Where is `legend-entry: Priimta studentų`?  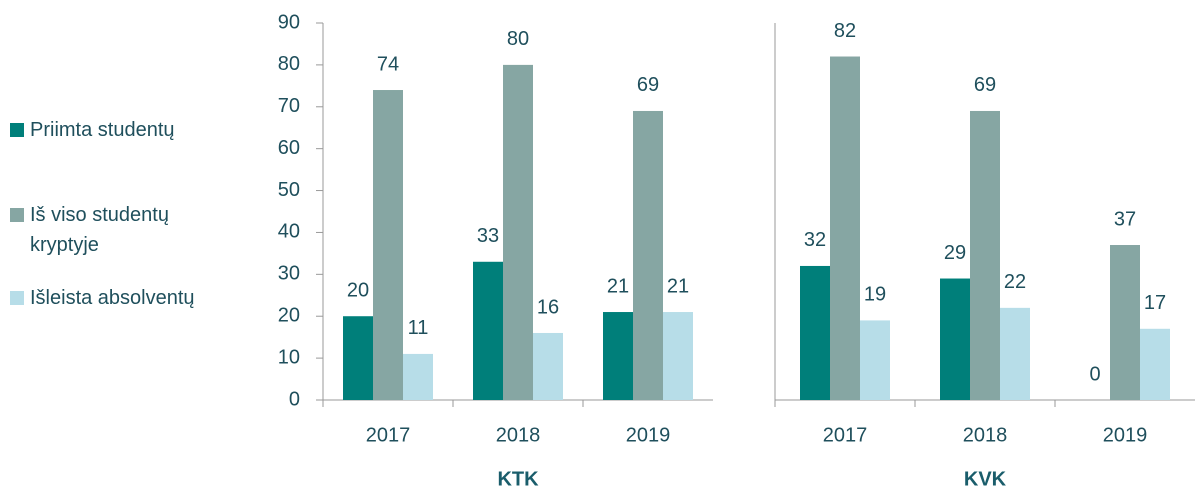 legend-entry: Priimta studentų is located at coordinates (122, 130).